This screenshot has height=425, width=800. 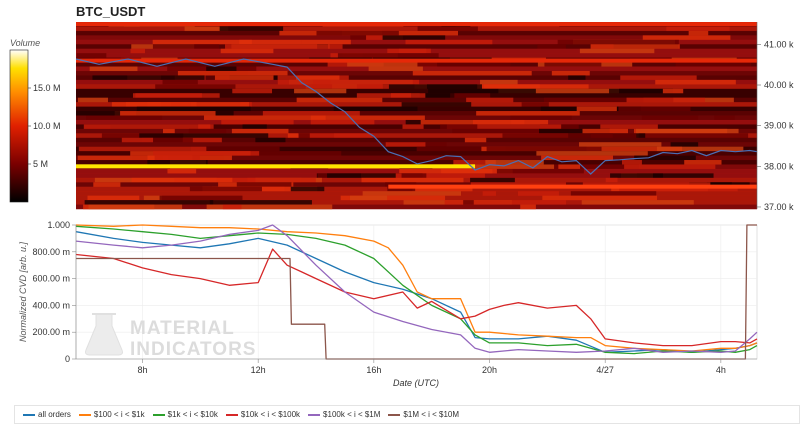 What do you see at coordinates (51, 305) in the screenshot?
I see `cvd-y-tick-label: 400.00 m` at bounding box center [51, 305].